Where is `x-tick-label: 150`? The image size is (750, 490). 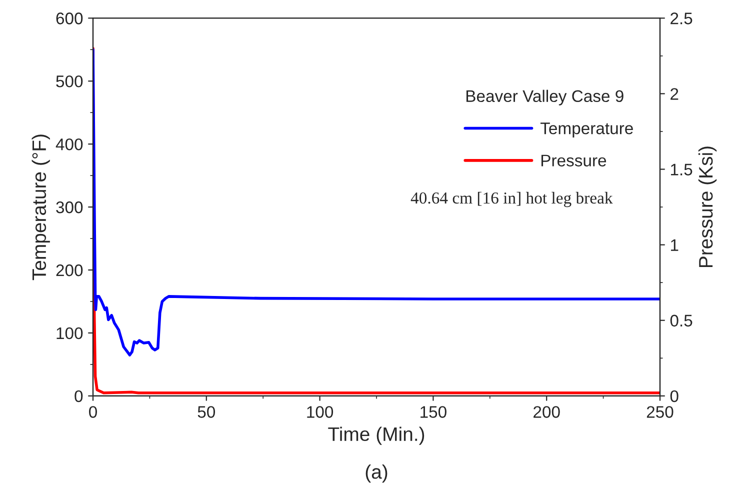 x-tick-label: 150 is located at coordinates (433, 412).